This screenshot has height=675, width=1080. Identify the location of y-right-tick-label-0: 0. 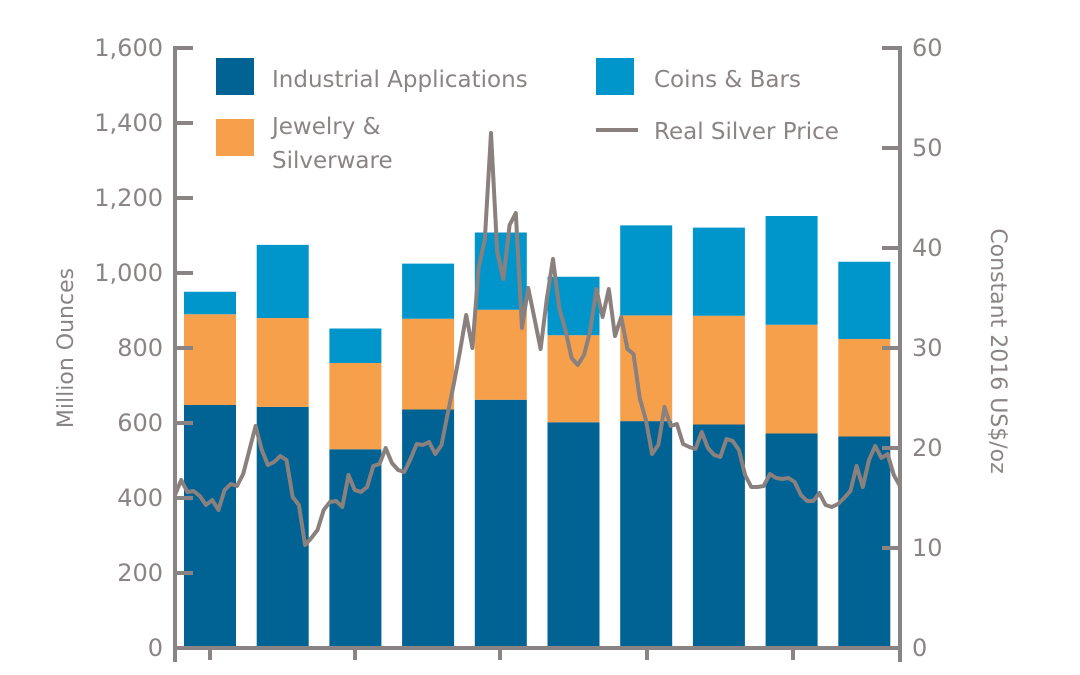
(919, 648).